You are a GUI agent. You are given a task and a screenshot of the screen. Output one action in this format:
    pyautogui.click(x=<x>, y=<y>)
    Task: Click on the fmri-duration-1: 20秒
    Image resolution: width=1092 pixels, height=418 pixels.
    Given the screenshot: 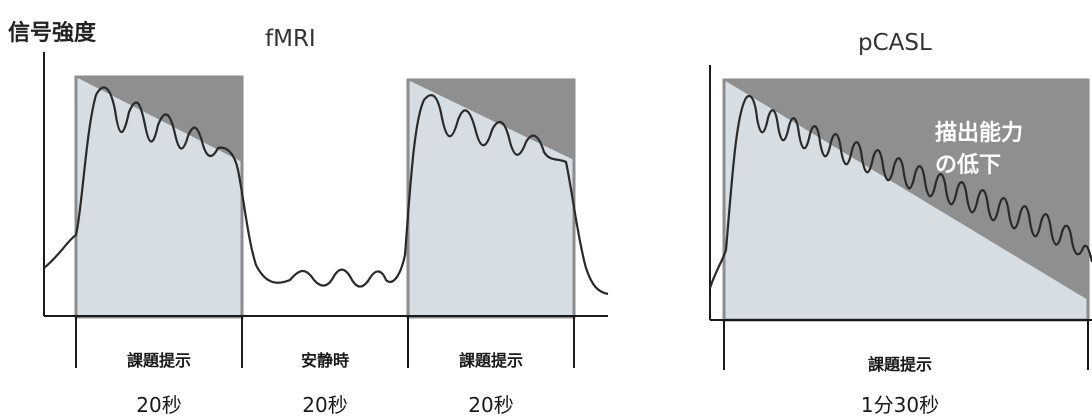 What is the action you would take?
    pyautogui.click(x=158, y=405)
    